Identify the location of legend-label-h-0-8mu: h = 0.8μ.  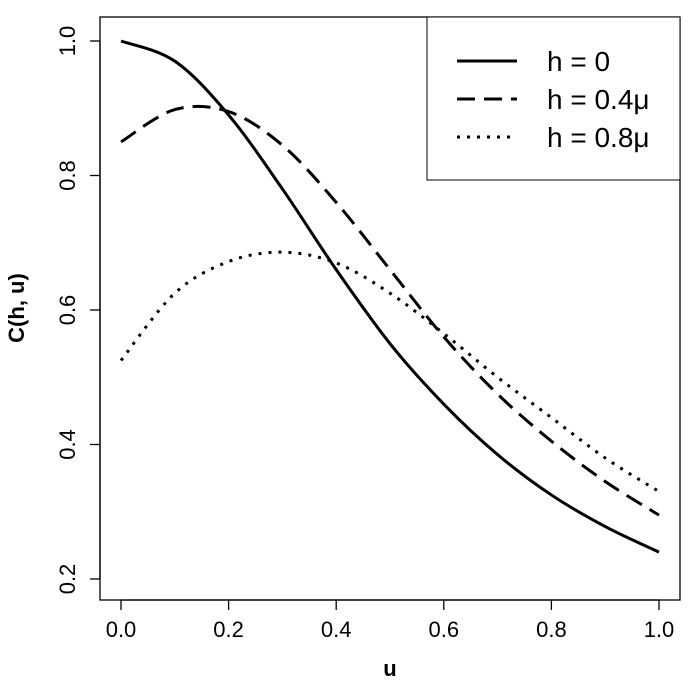
(598, 137).